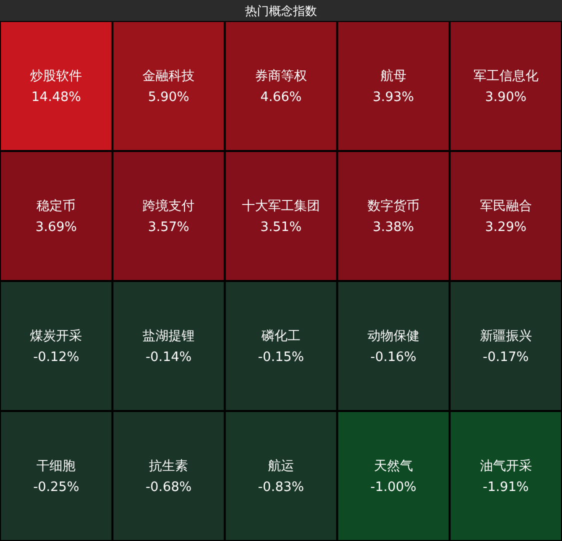  I want to click on data-label: 3.90%, so click(505, 97).